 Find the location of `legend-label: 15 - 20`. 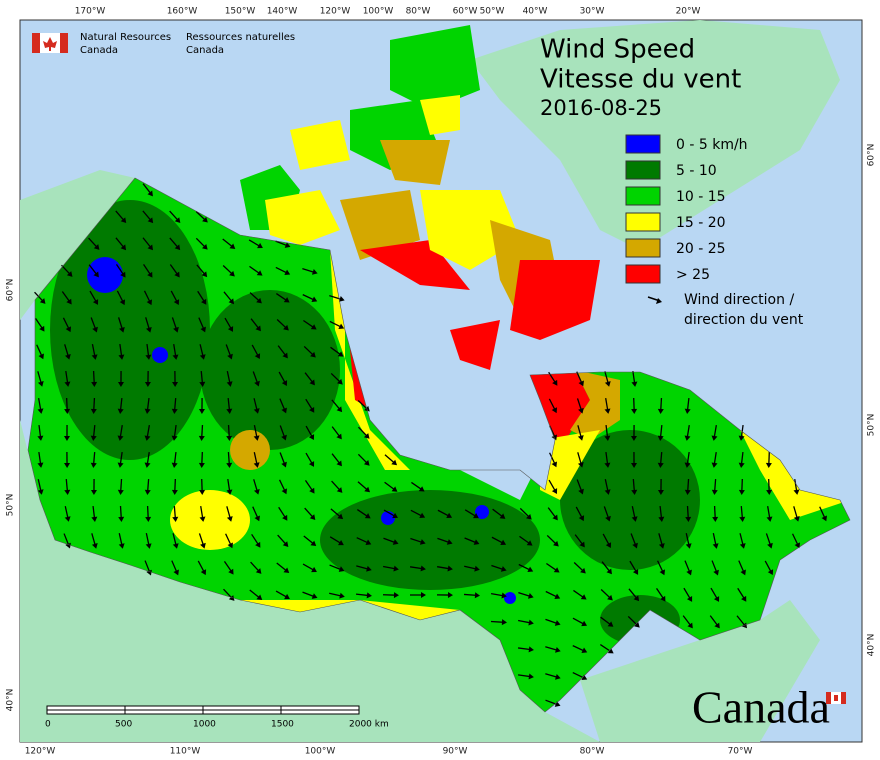

legend-label: 15 - 20 is located at coordinates (701, 223).